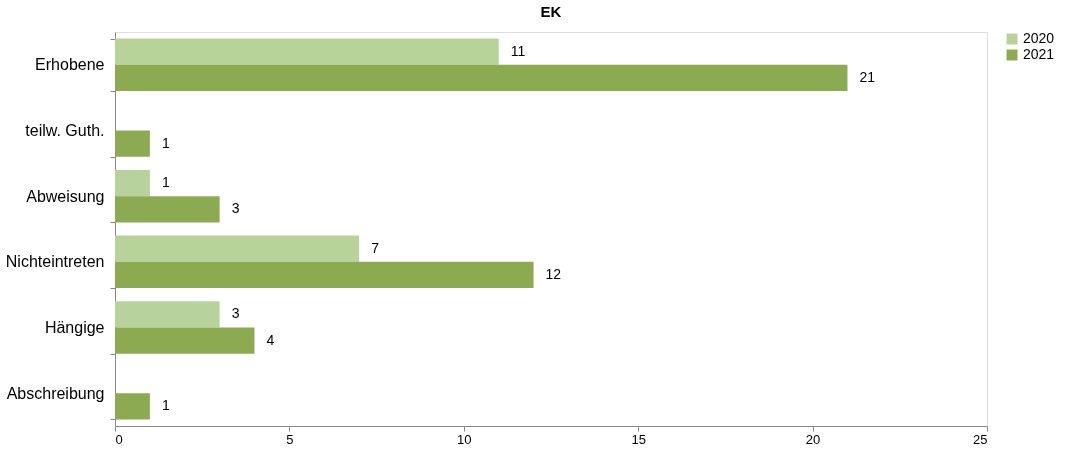 The height and width of the screenshot is (461, 1070). Describe the element at coordinates (1039, 38) in the screenshot. I see `legend-label: 2020` at that location.